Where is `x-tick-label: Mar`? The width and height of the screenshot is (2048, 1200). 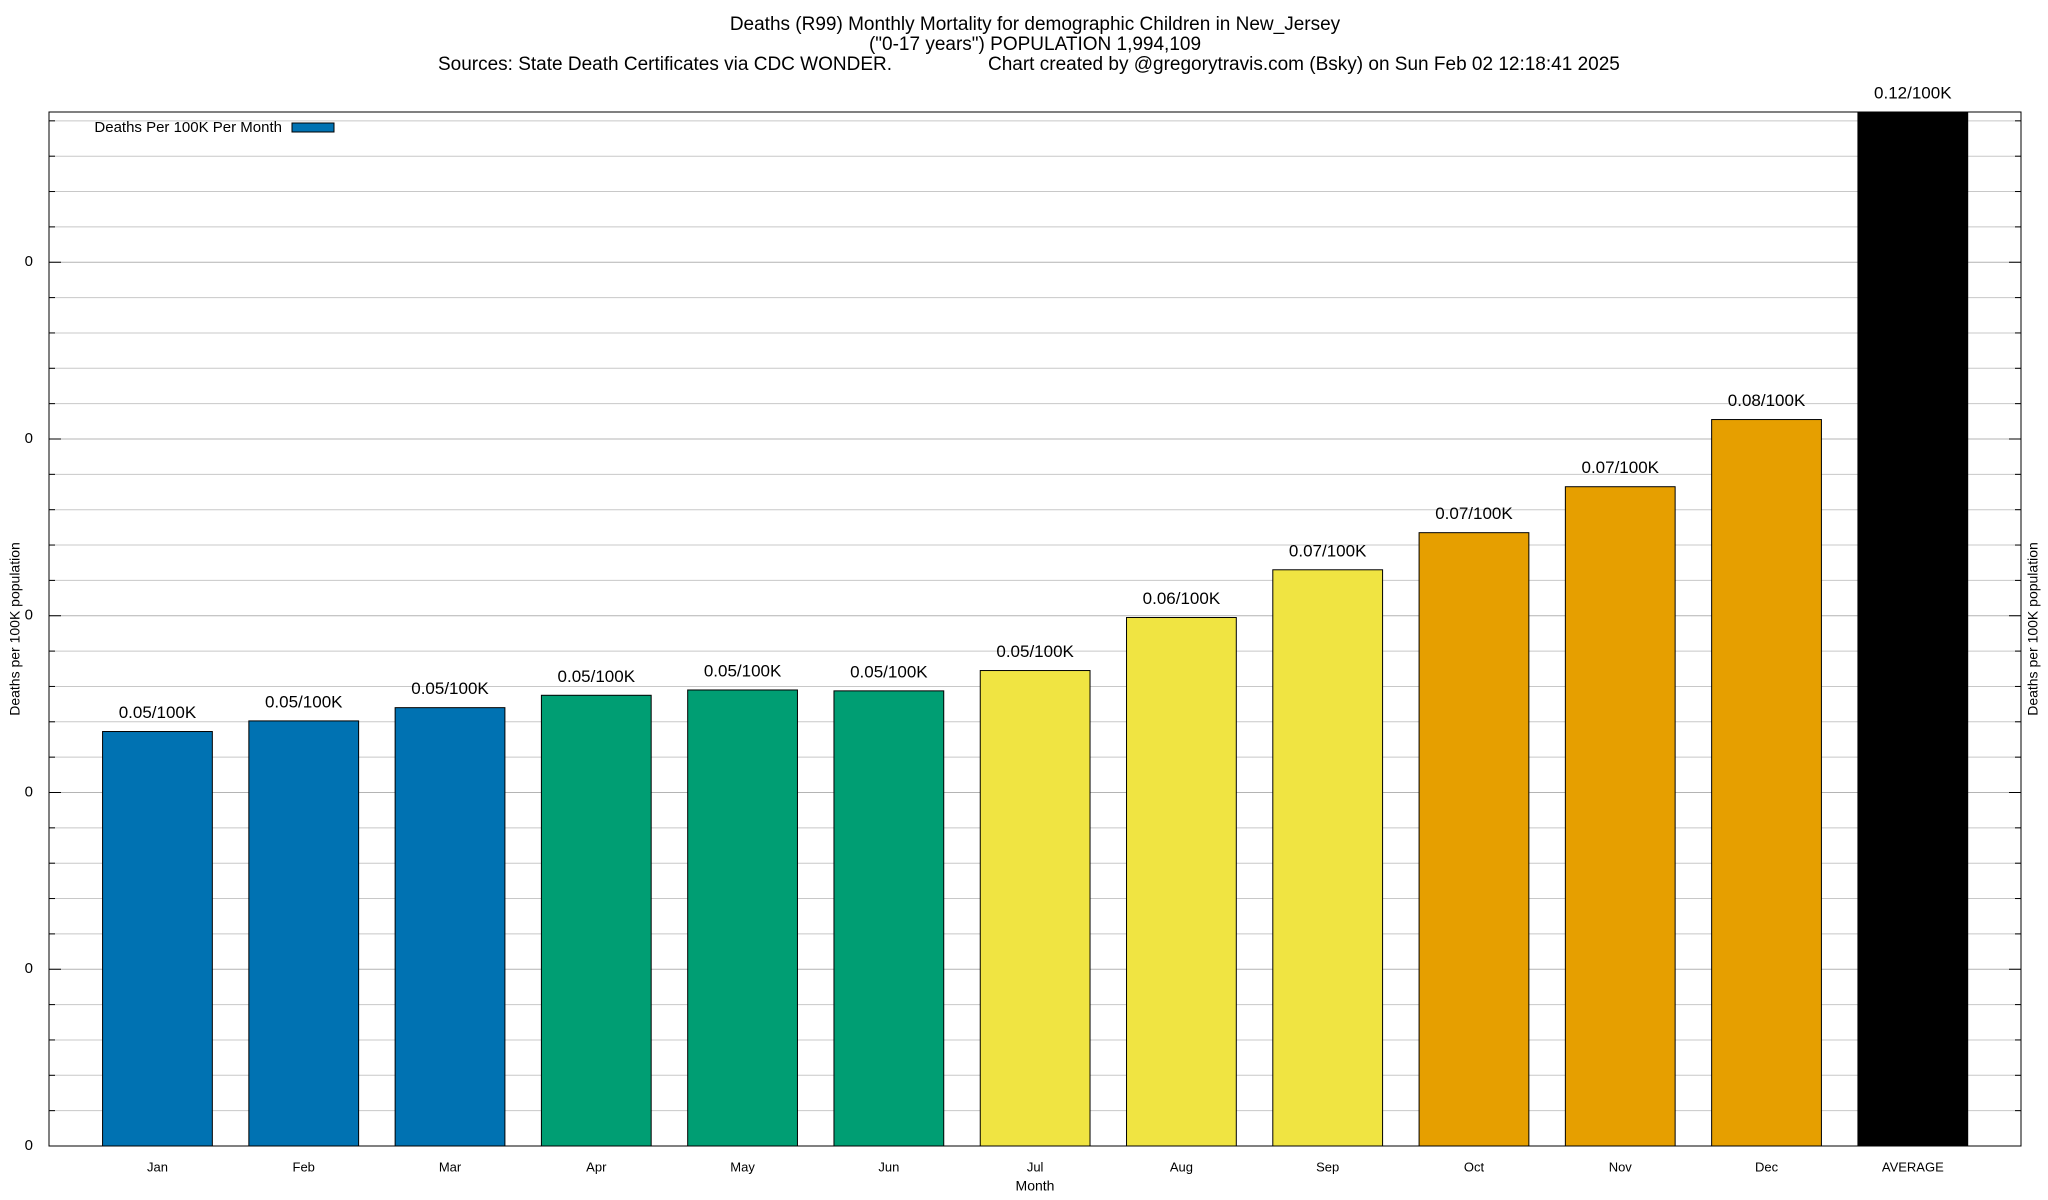 x-tick-label: Mar is located at coordinates (450, 1166).